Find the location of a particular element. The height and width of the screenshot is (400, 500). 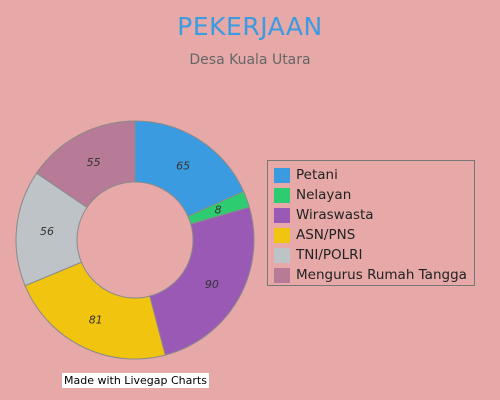

data-label: 81 is located at coordinates (96, 319).